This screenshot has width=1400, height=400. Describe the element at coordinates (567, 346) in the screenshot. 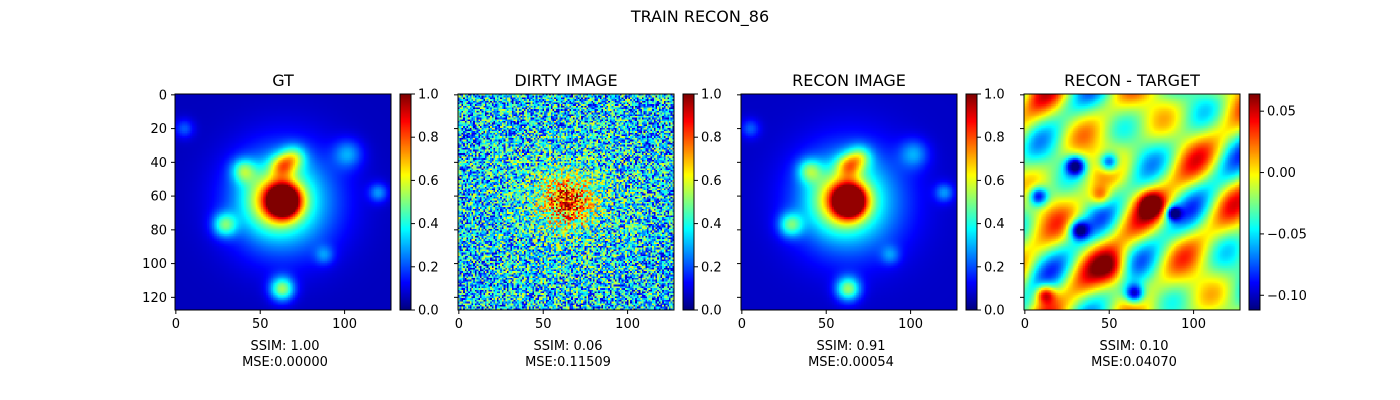

I see `ssim-label: SSIM: 0.06` at that location.